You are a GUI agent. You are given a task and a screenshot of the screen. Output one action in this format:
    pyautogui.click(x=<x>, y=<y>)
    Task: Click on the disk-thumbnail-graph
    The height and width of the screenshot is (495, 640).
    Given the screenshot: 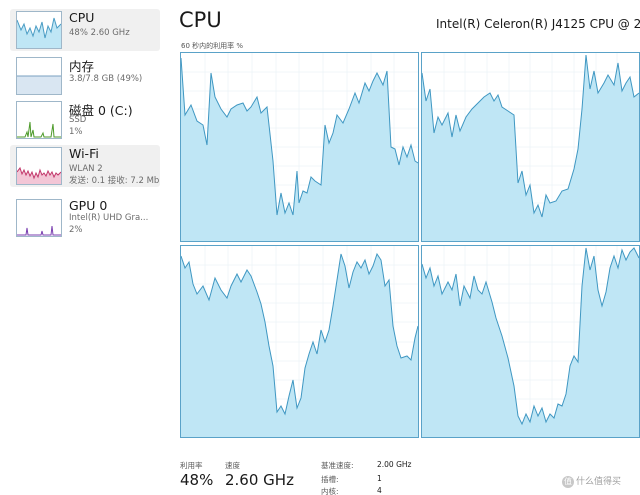 What is the action you would take?
    pyautogui.click(x=39, y=120)
    